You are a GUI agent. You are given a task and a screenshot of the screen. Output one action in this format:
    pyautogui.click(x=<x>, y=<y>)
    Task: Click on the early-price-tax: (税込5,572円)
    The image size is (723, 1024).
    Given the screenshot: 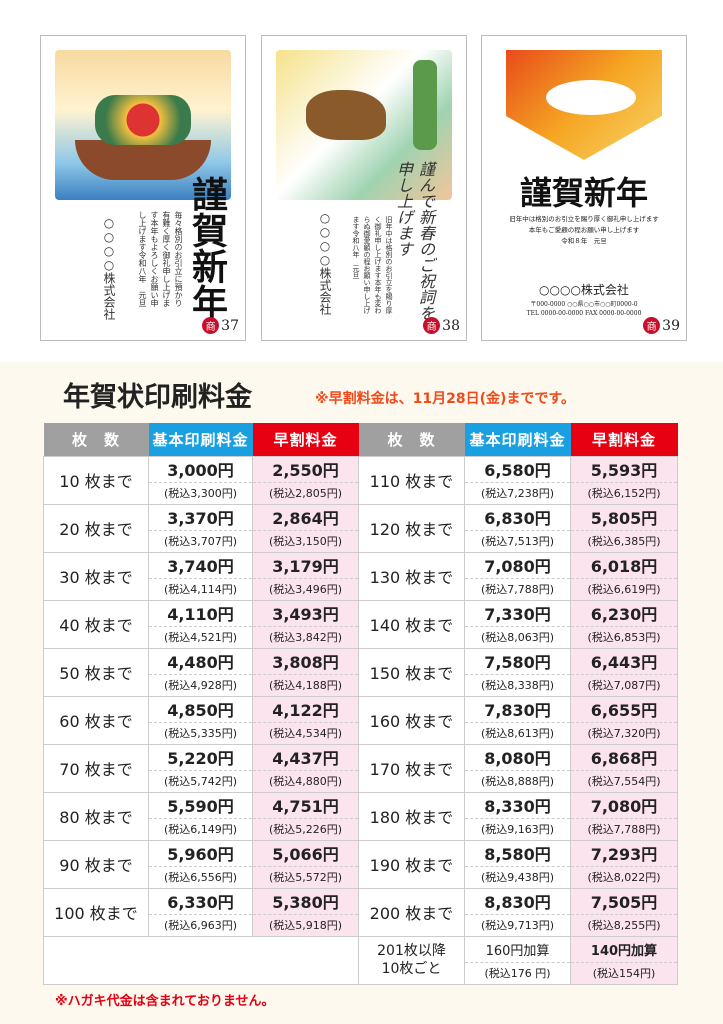 What is the action you would take?
    pyautogui.click(x=305, y=877)
    